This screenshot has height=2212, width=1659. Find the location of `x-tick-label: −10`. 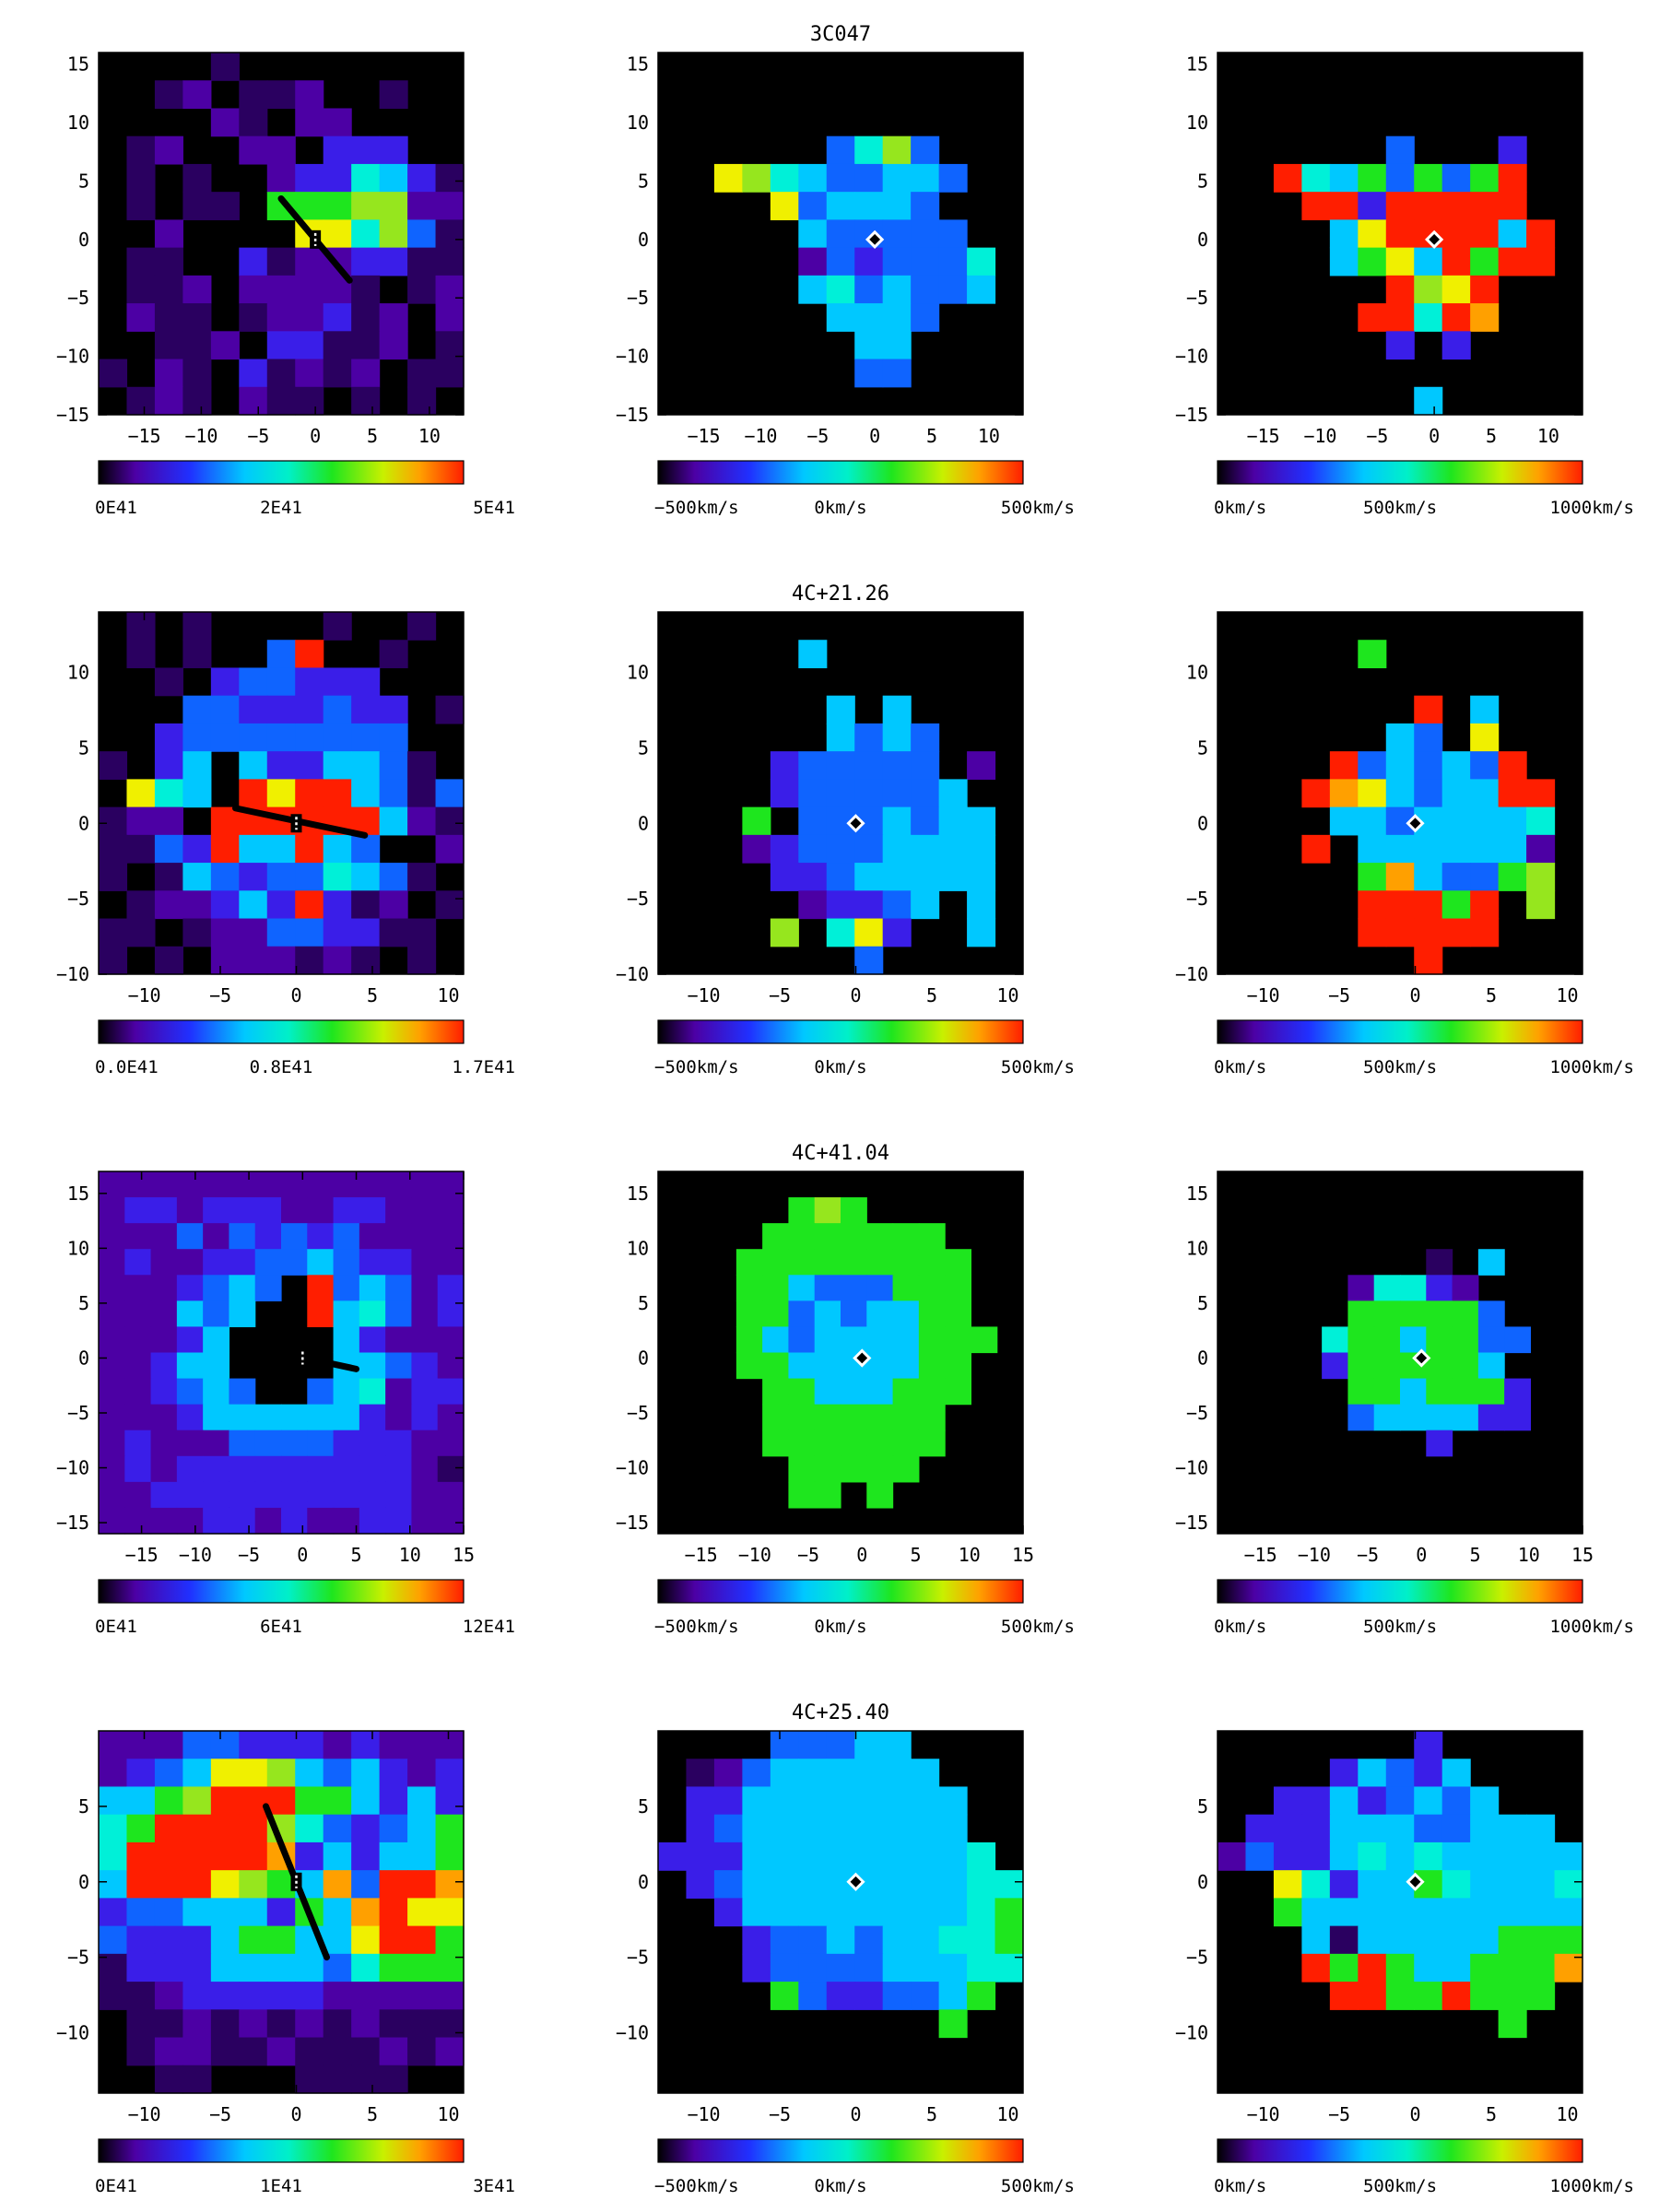

x-tick-label: −10 is located at coordinates (143, 2114).